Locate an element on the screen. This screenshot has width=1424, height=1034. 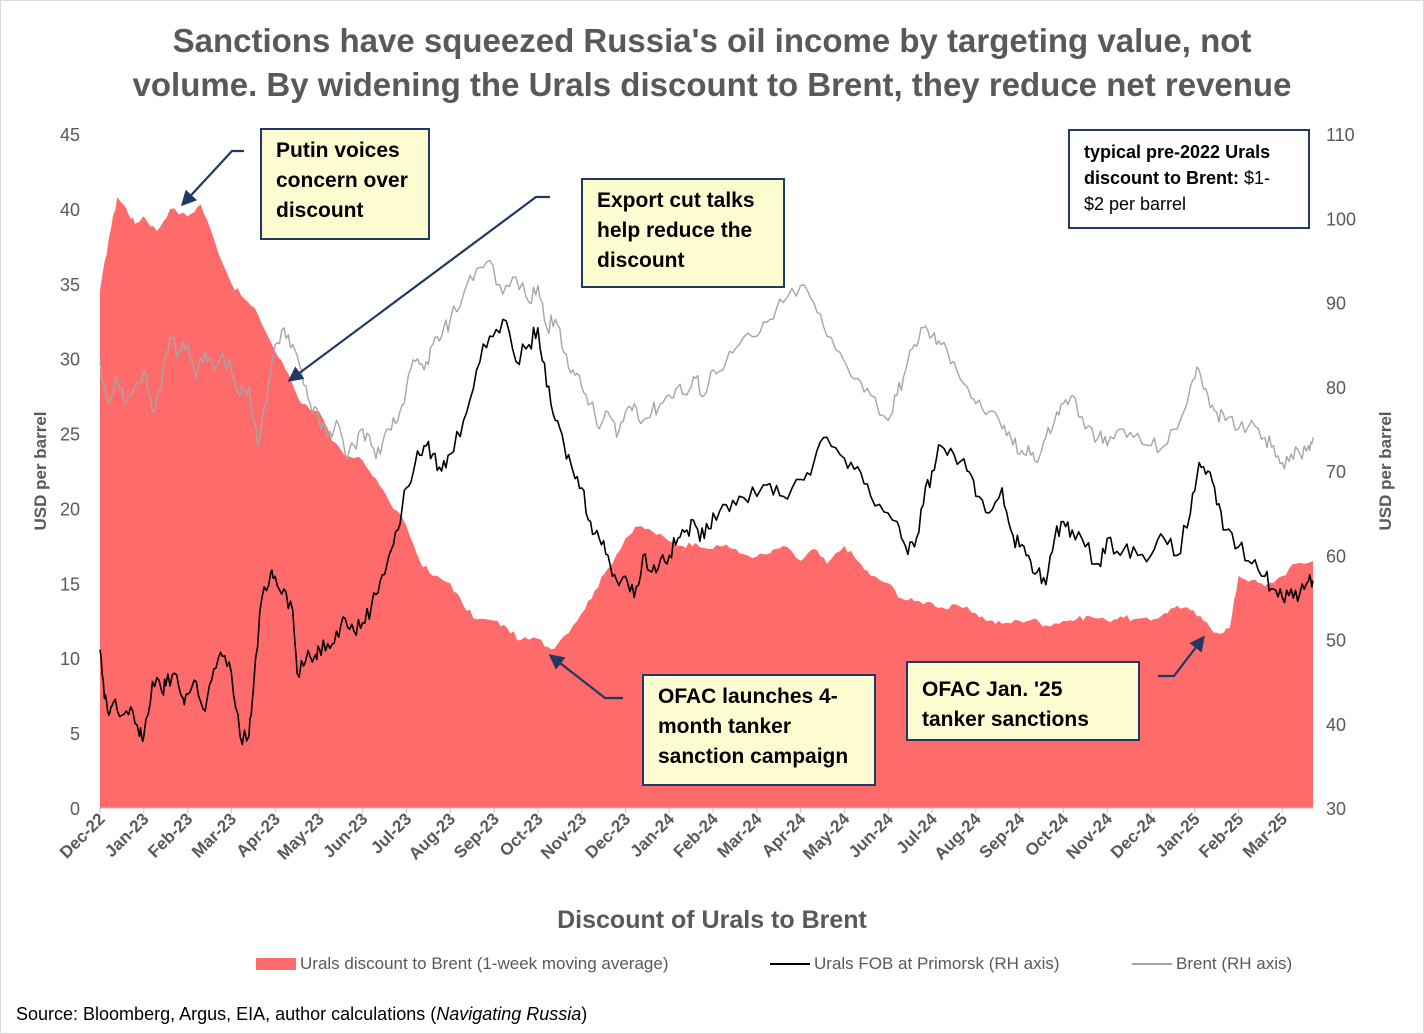
annotation-putin-line: concern over is located at coordinates (342, 180).